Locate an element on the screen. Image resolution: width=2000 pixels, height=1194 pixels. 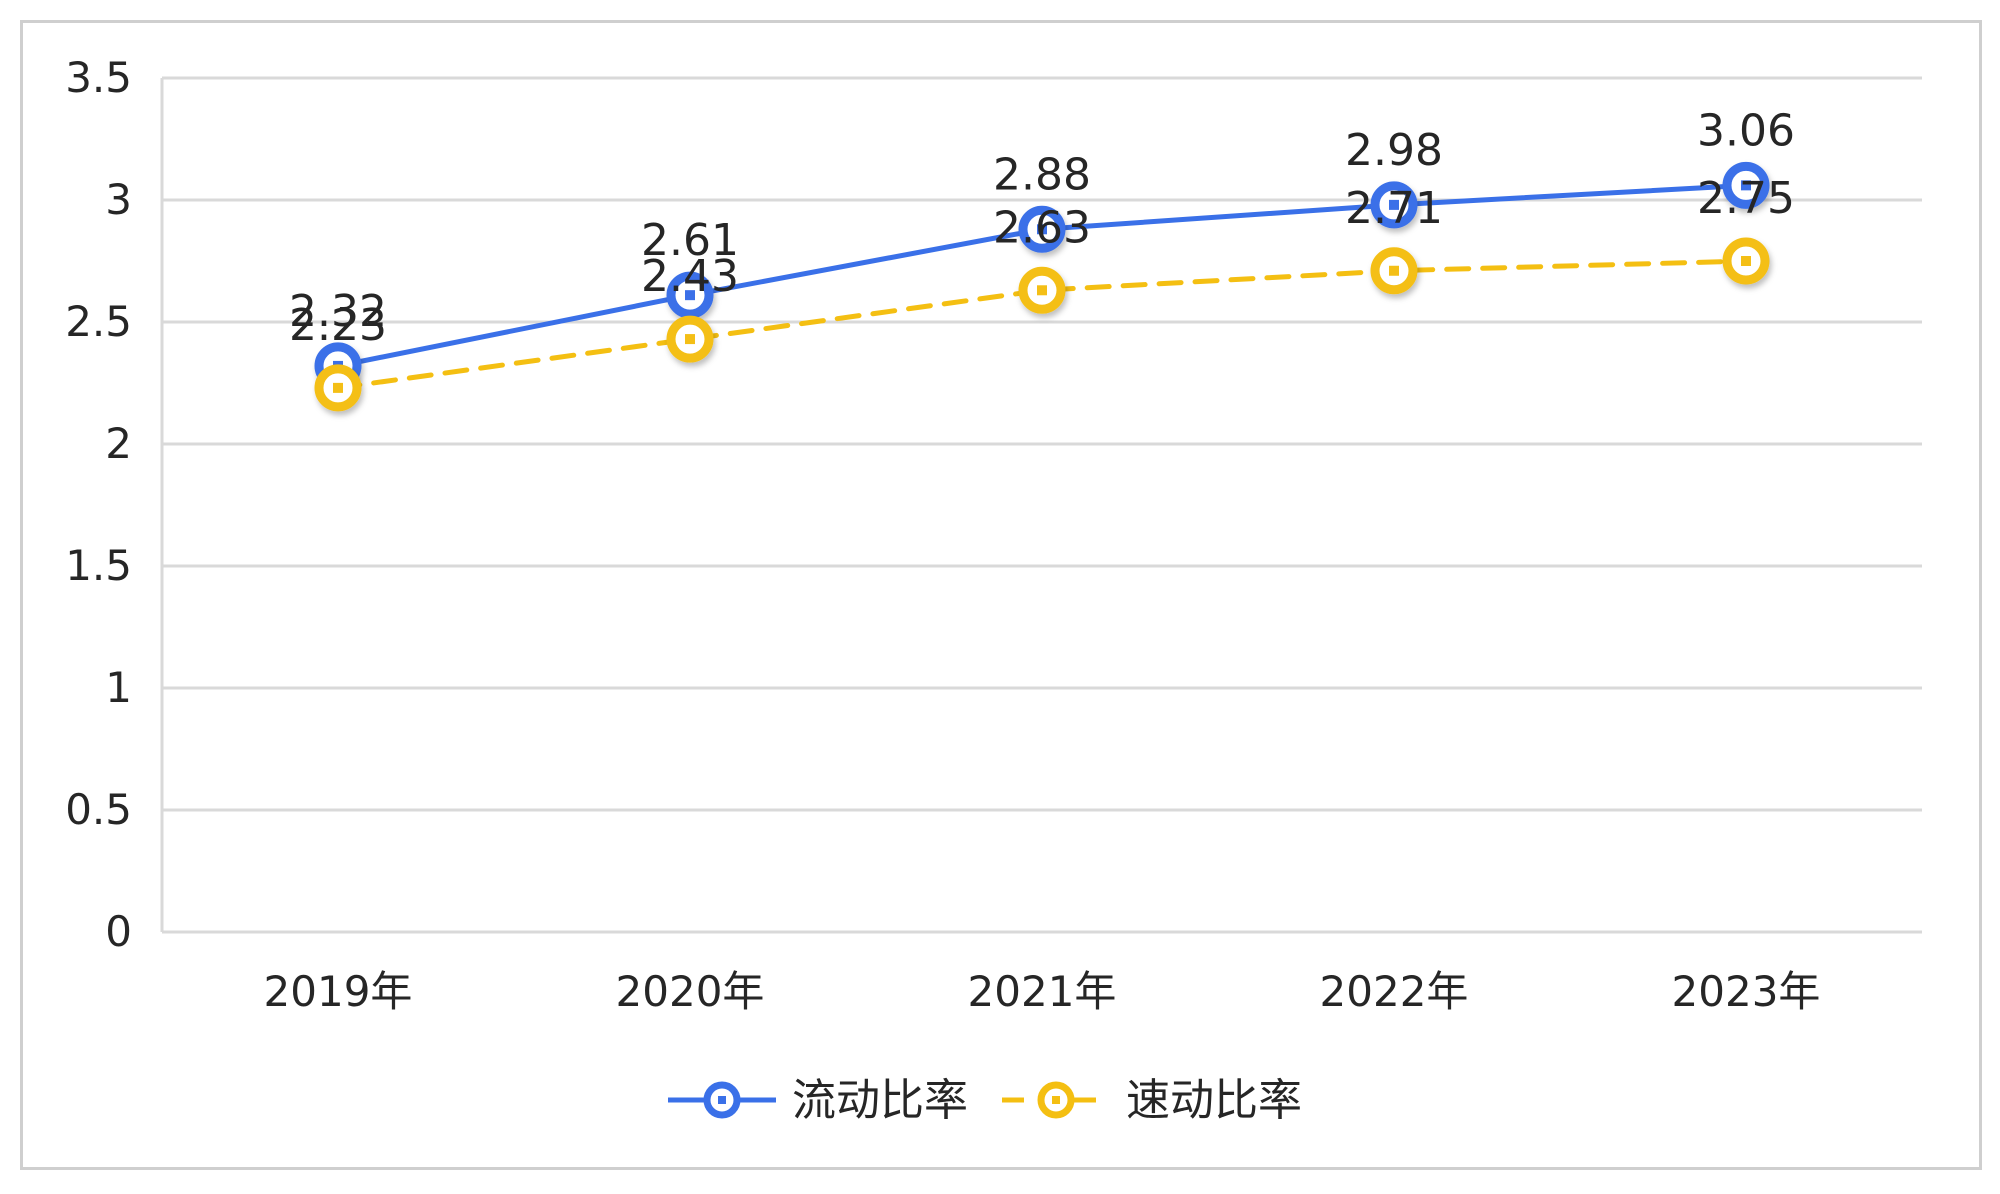
data-label: 3.06 is located at coordinates (1746, 130).